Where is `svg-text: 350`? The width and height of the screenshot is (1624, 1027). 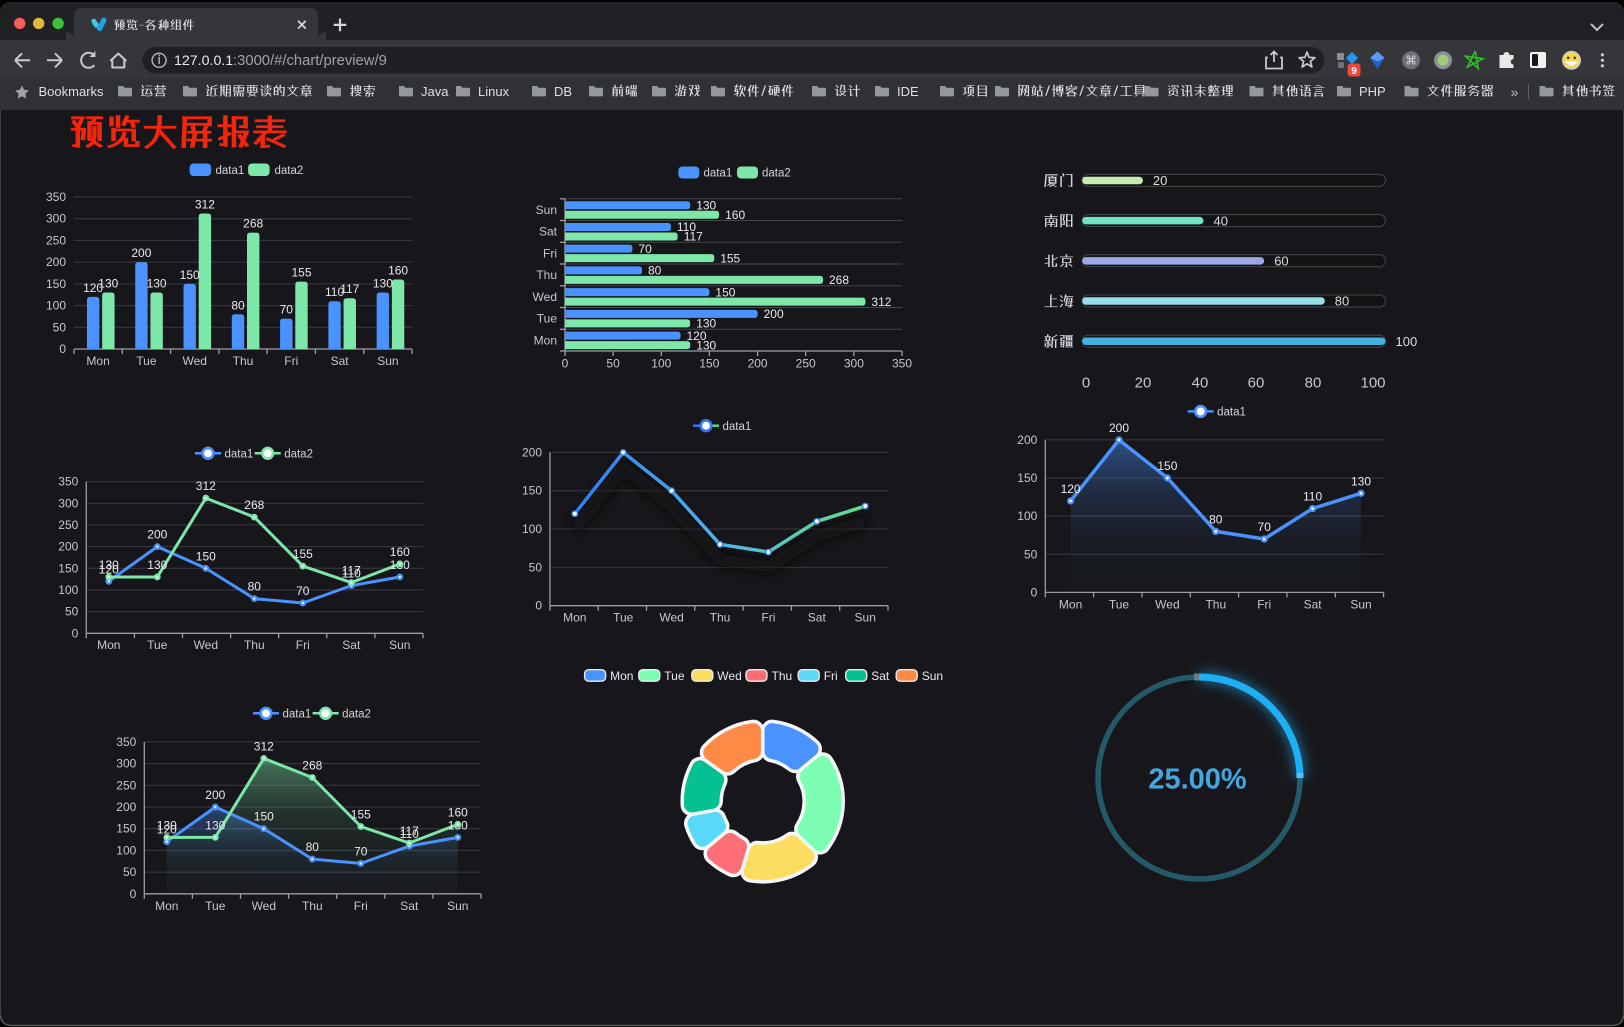 svg-text: 350 is located at coordinates (56, 197).